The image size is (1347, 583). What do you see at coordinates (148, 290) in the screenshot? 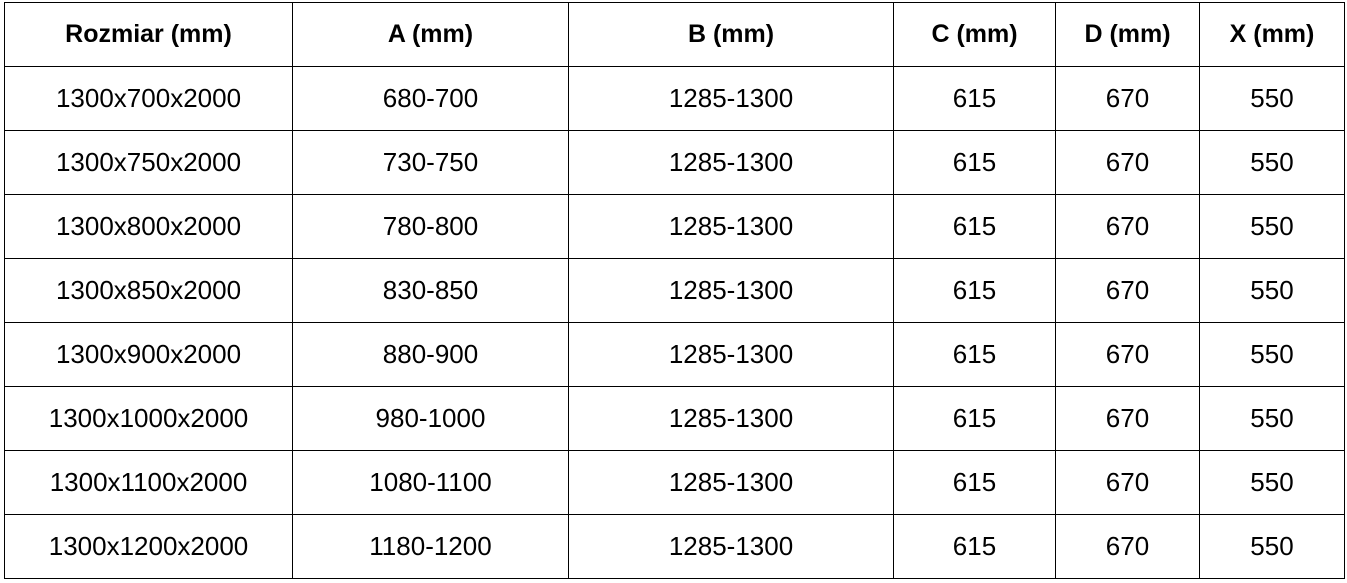
I see `cell-size: 1300x850x2000` at bounding box center [148, 290].